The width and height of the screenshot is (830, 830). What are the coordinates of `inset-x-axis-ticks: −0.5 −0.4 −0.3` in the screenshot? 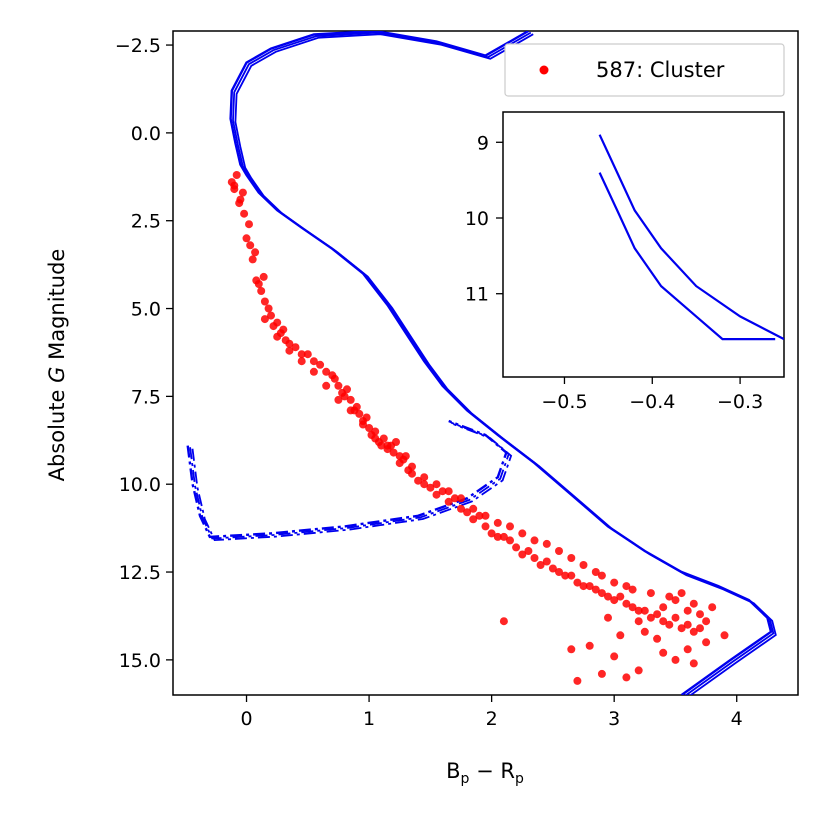 It's located at (652, 395).